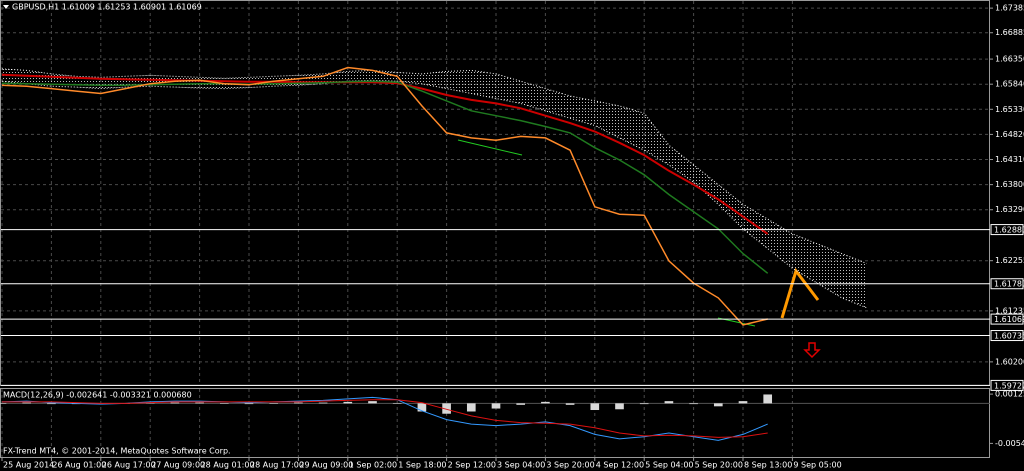  Describe the element at coordinates (669, 465) in the screenshot. I see `x-tick-label: 5 Sep 04:00` at that location.